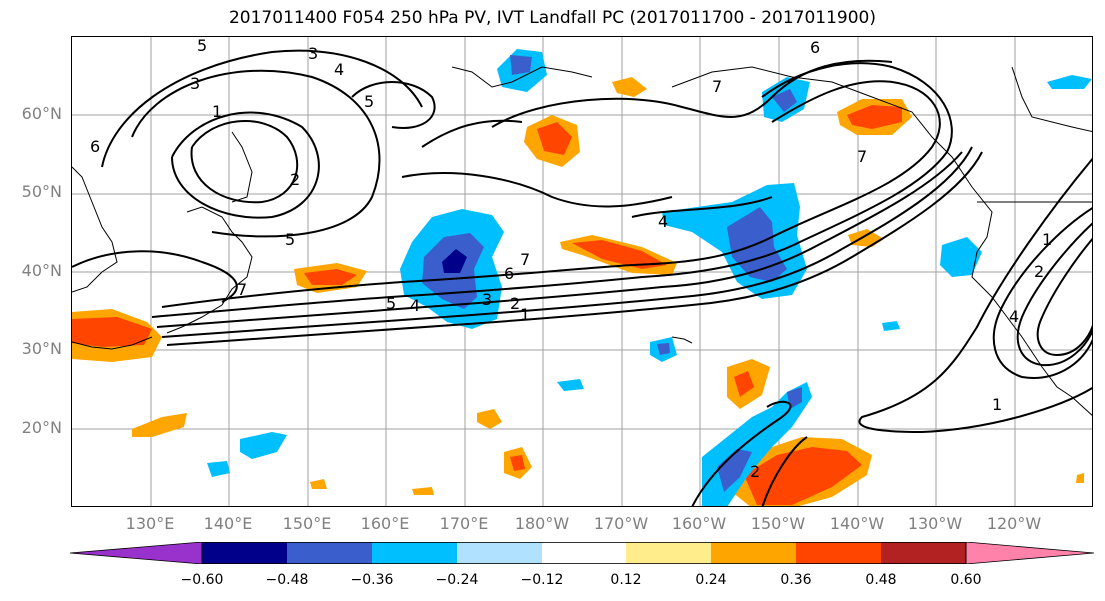  I want to click on lon-label: 150°W, so click(778, 523).